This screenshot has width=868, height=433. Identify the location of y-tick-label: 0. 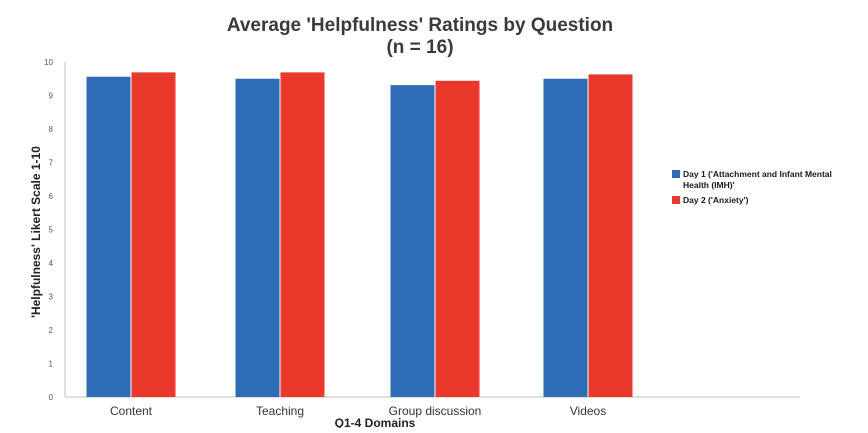
(51, 397).